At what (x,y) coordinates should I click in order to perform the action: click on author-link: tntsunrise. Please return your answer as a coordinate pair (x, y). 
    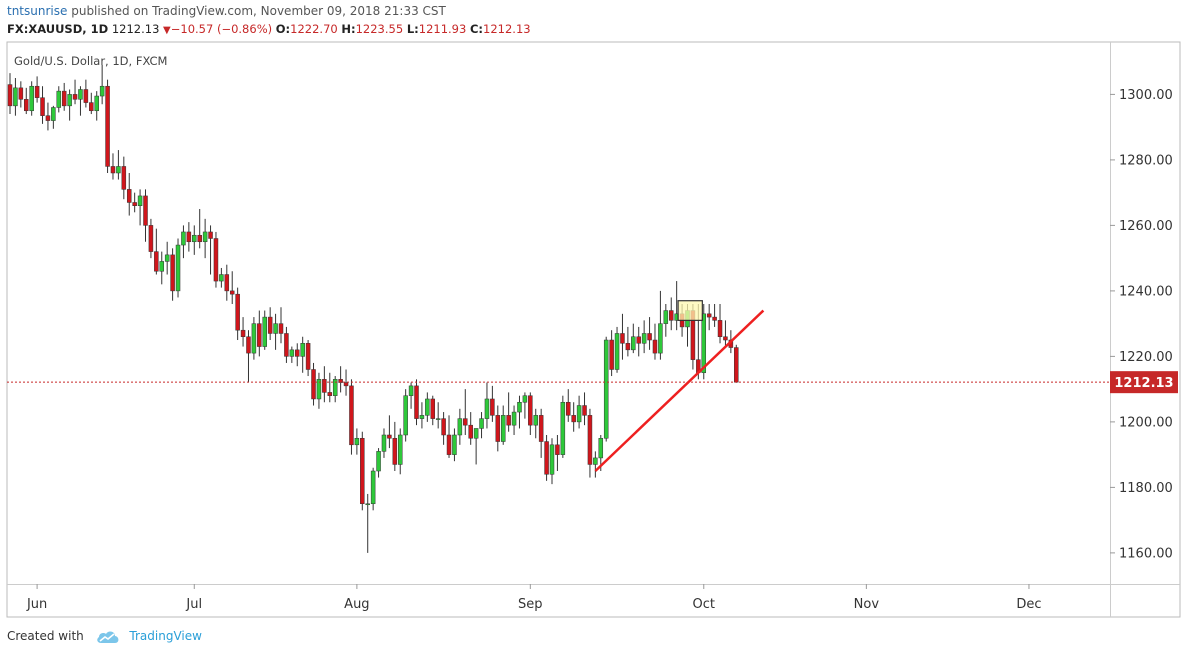
    Looking at the image, I should click on (37, 11).